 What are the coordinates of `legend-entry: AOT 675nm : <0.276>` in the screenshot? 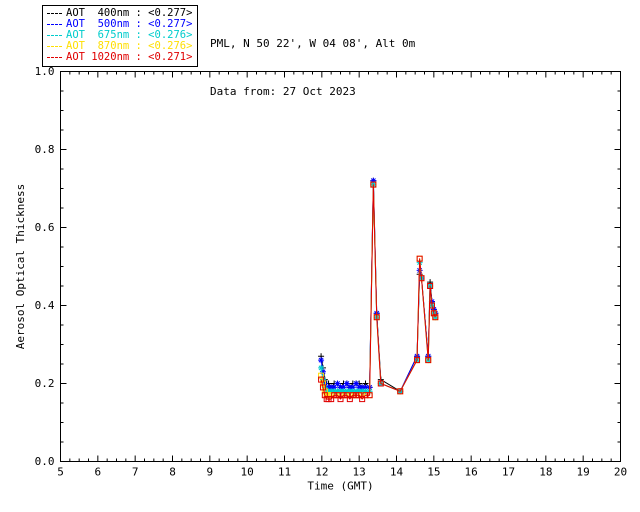 It's located at (119, 35).